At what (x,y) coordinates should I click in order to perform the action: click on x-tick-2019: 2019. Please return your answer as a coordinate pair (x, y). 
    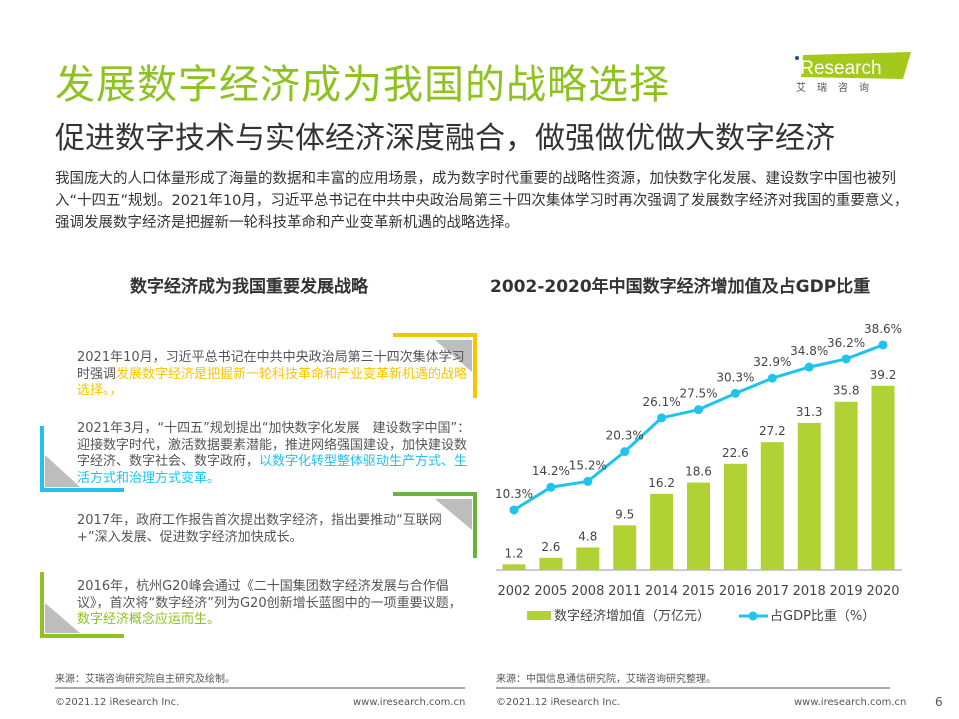
    Looking at the image, I should click on (846, 591).